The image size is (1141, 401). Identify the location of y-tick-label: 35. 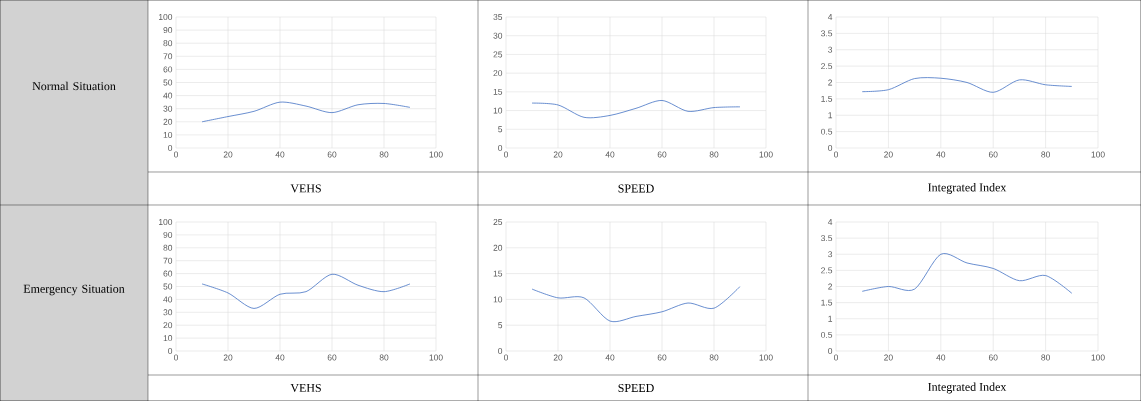
(498, 17).